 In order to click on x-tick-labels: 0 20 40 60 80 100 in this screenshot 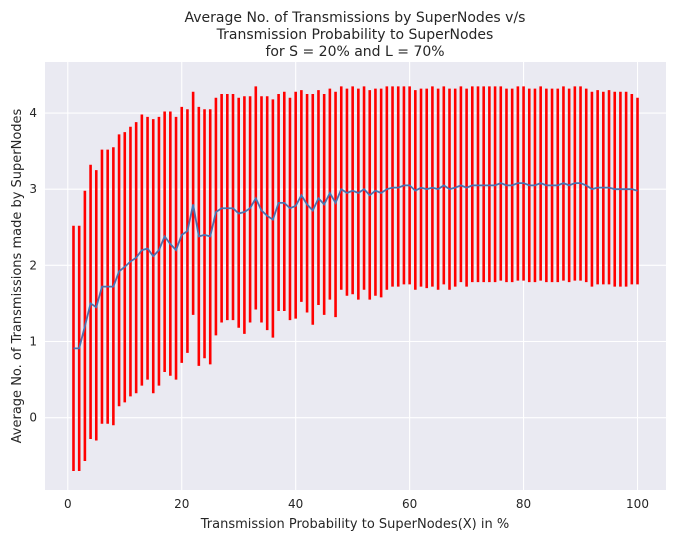, I will do `click(356, 504)`.